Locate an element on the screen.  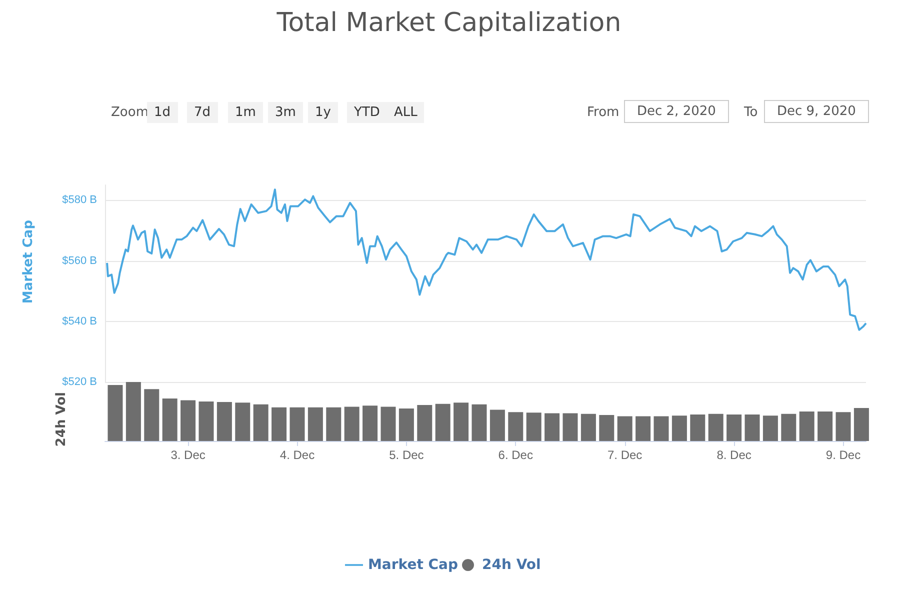
text: 7d is located at coordinates (202, 112).